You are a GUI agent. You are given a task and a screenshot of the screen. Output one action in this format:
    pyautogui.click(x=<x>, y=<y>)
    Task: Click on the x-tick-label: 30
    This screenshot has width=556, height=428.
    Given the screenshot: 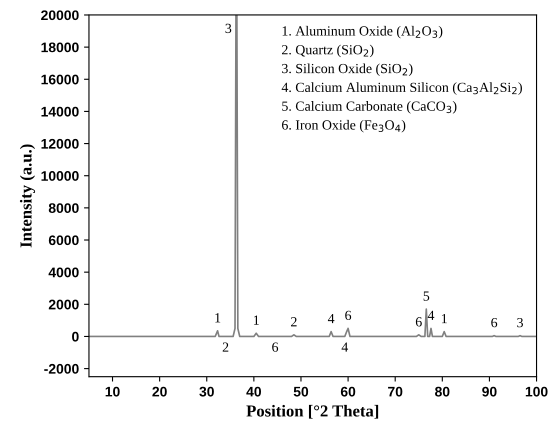 What is the action you would take?
    pyautogui.click(x=206, y=391)
    